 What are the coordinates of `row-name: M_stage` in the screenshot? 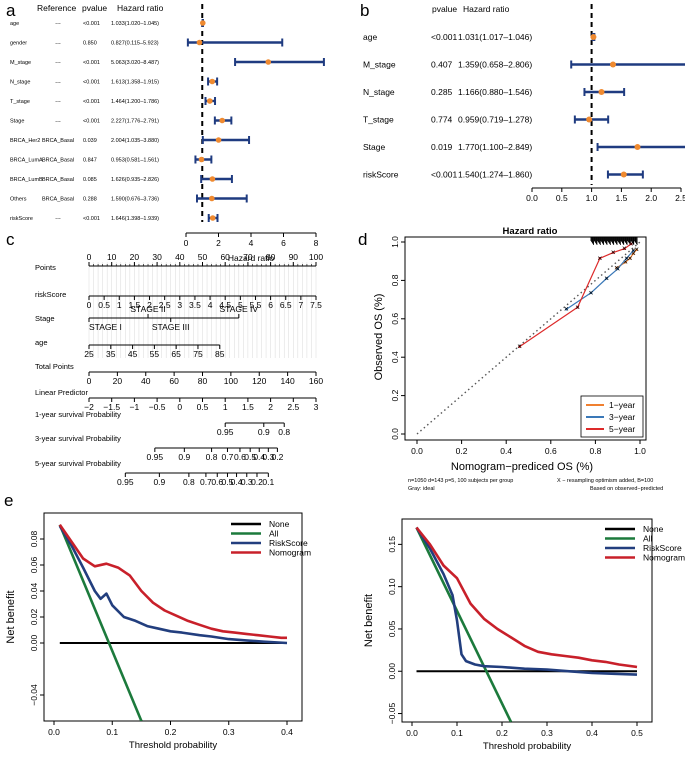 It's located at (20, 63).